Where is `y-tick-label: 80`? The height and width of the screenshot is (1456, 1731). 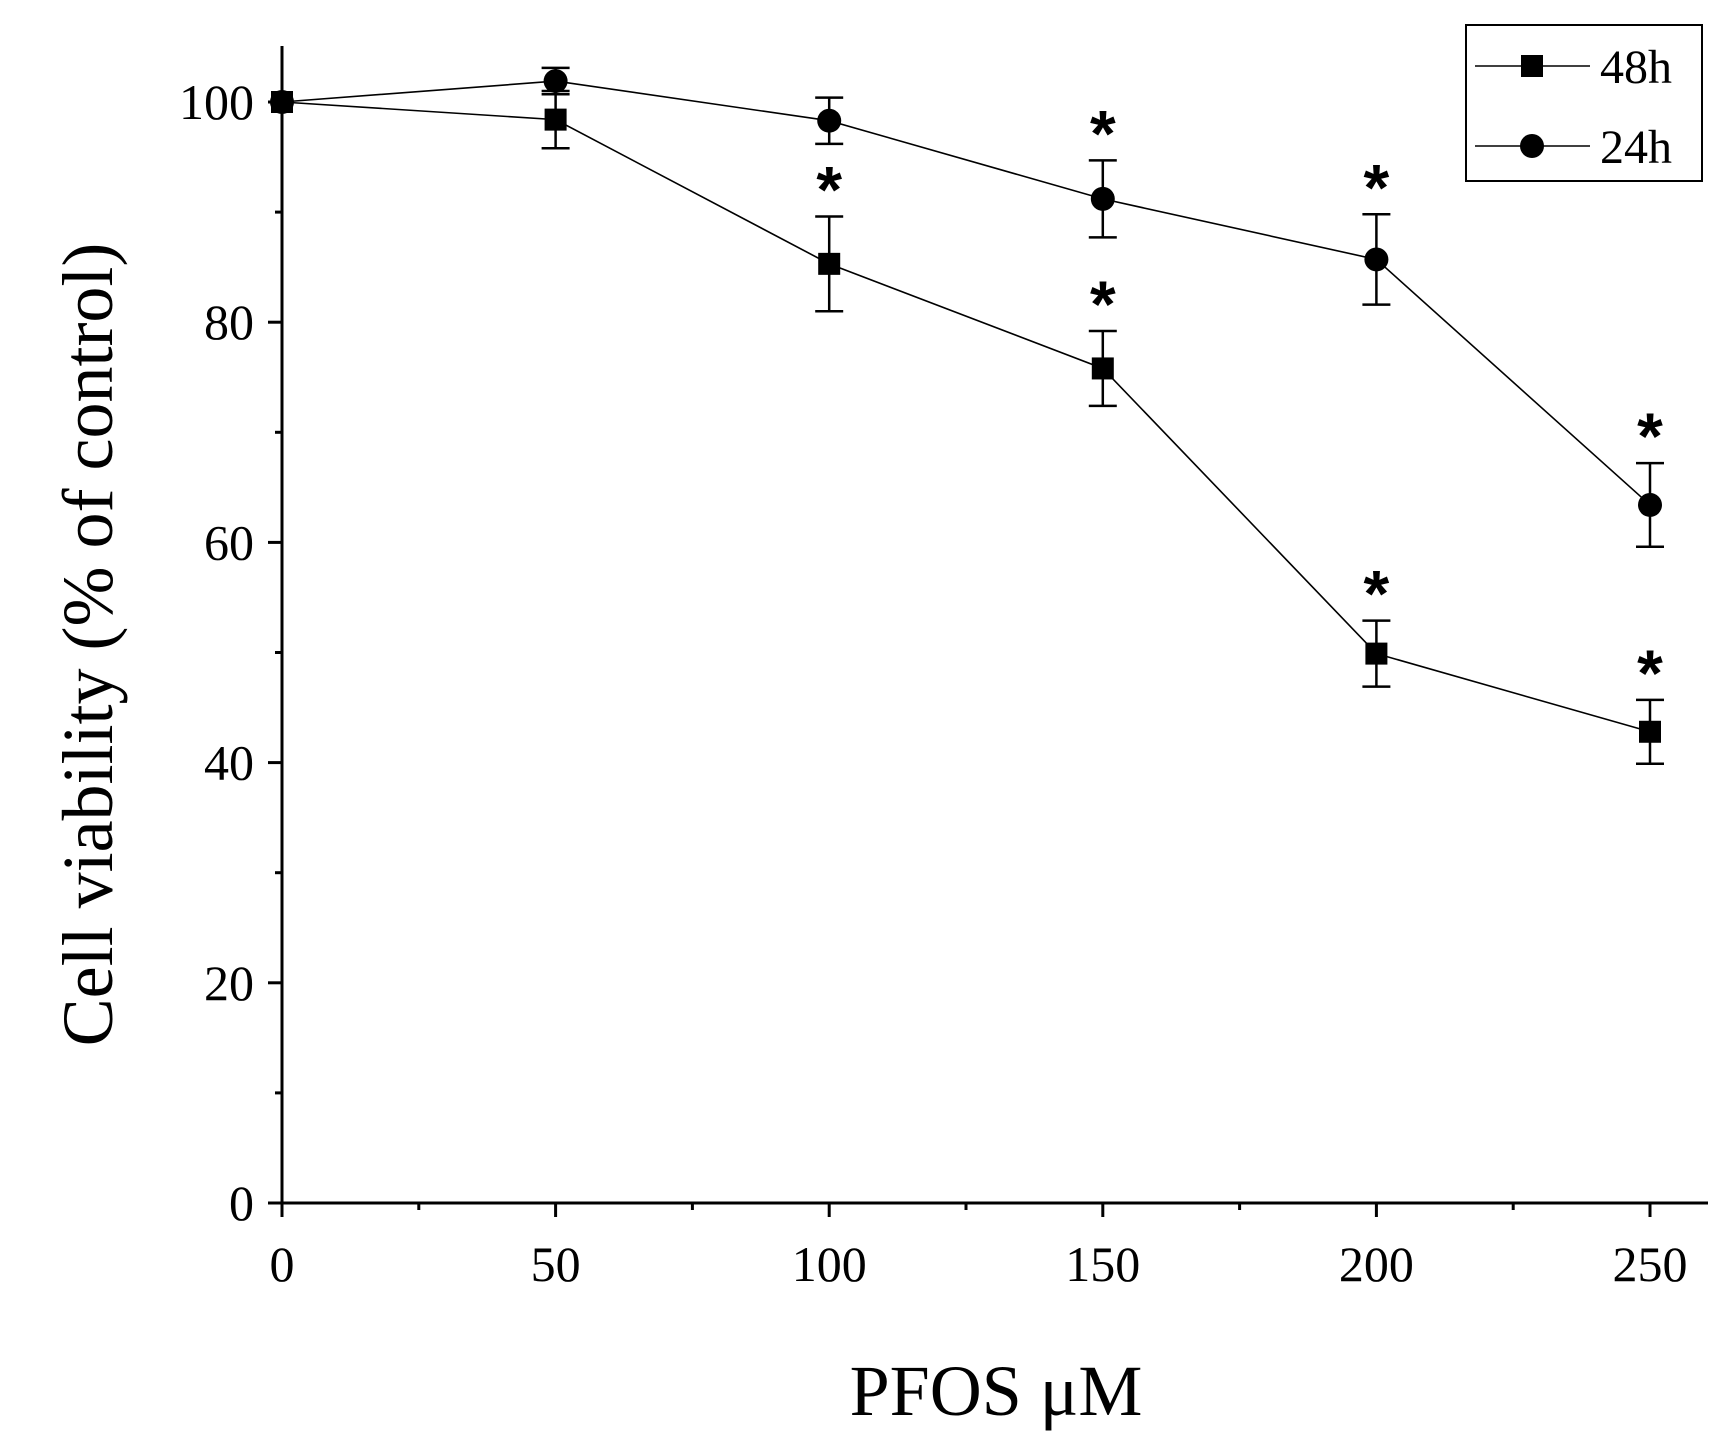 y-tick-label: 80 is located at coordinates (229, 322).